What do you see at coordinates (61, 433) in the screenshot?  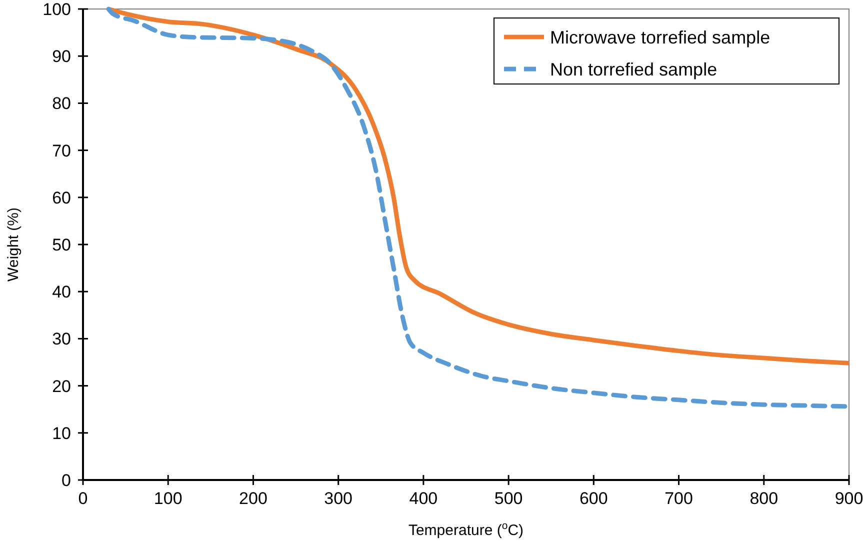 I see `y-tick-label: 10` at bounding box center [61, 433].